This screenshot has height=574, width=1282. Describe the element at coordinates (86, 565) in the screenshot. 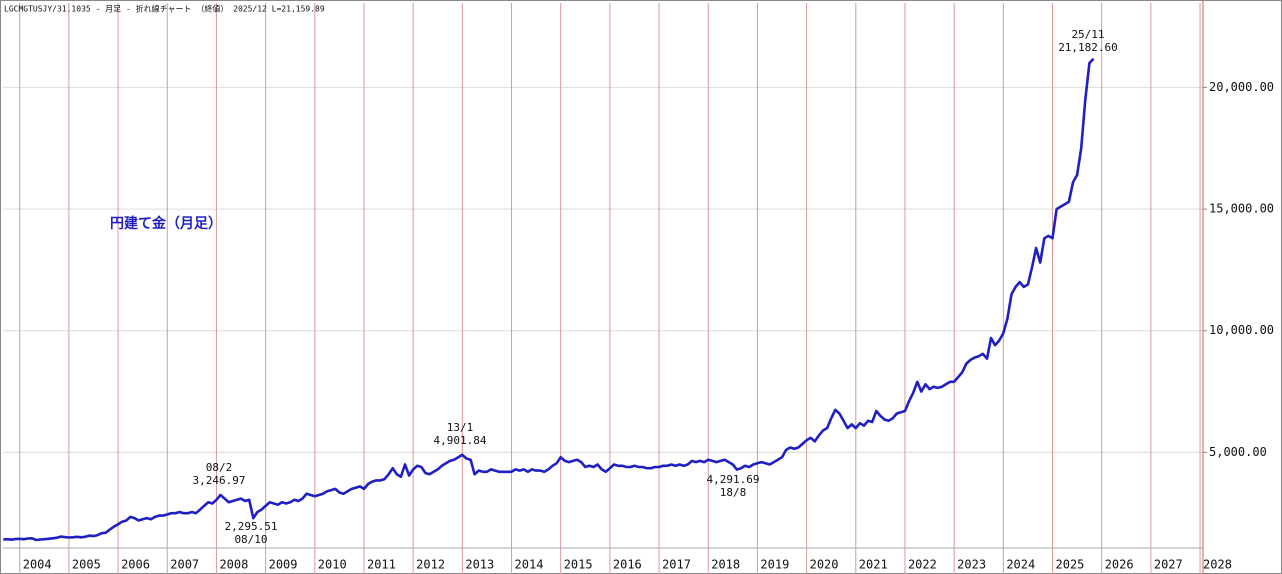

I see `x-tick-label: 2005` at that location.